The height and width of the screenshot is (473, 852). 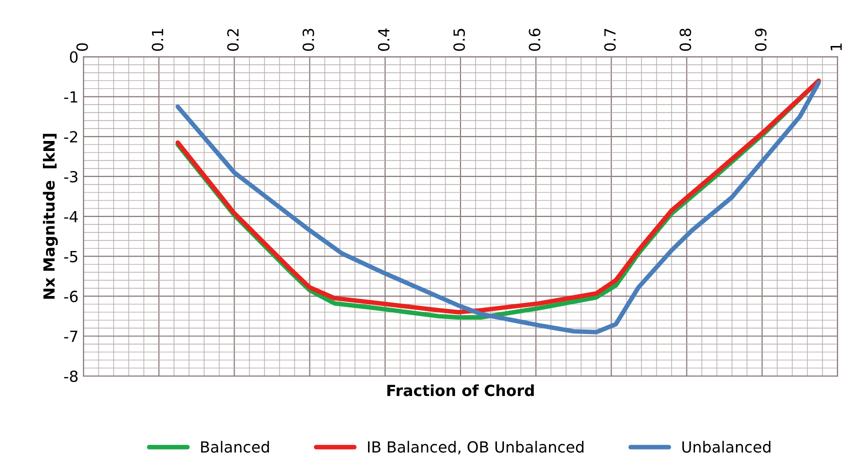 I want to click on x-tick-label: 0.1, so click(x=158, y=40).